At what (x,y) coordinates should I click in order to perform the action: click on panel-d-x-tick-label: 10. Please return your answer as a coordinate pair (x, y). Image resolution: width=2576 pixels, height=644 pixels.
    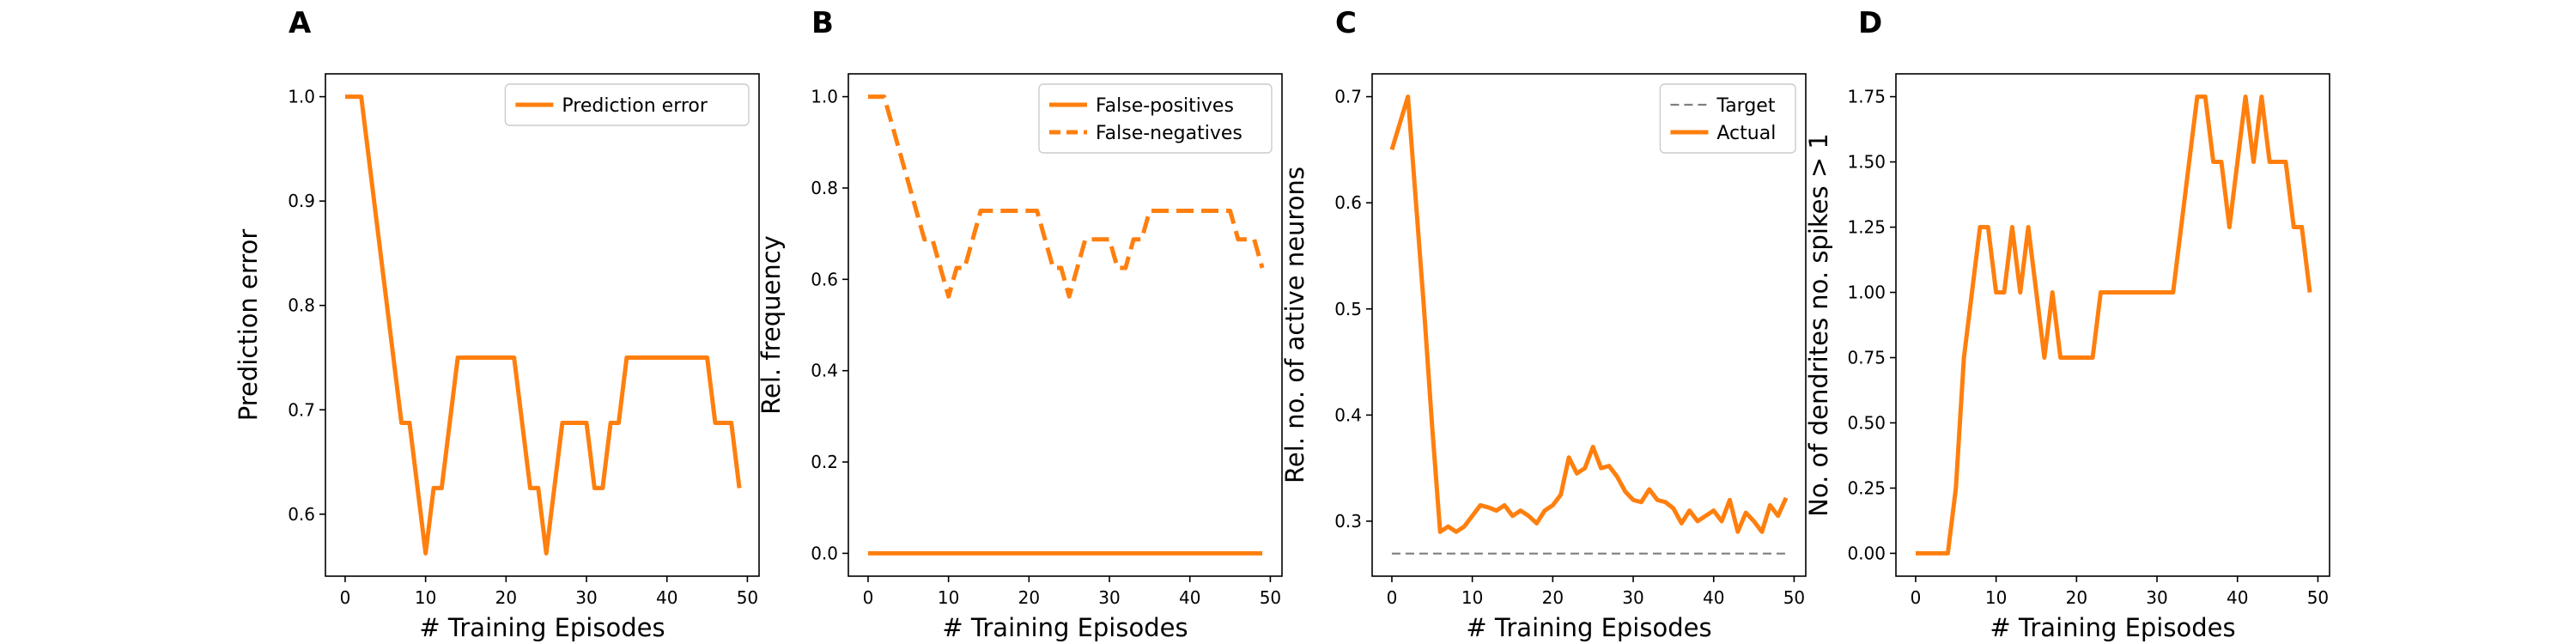
    Looking at the image, I should click on (1996, 597).